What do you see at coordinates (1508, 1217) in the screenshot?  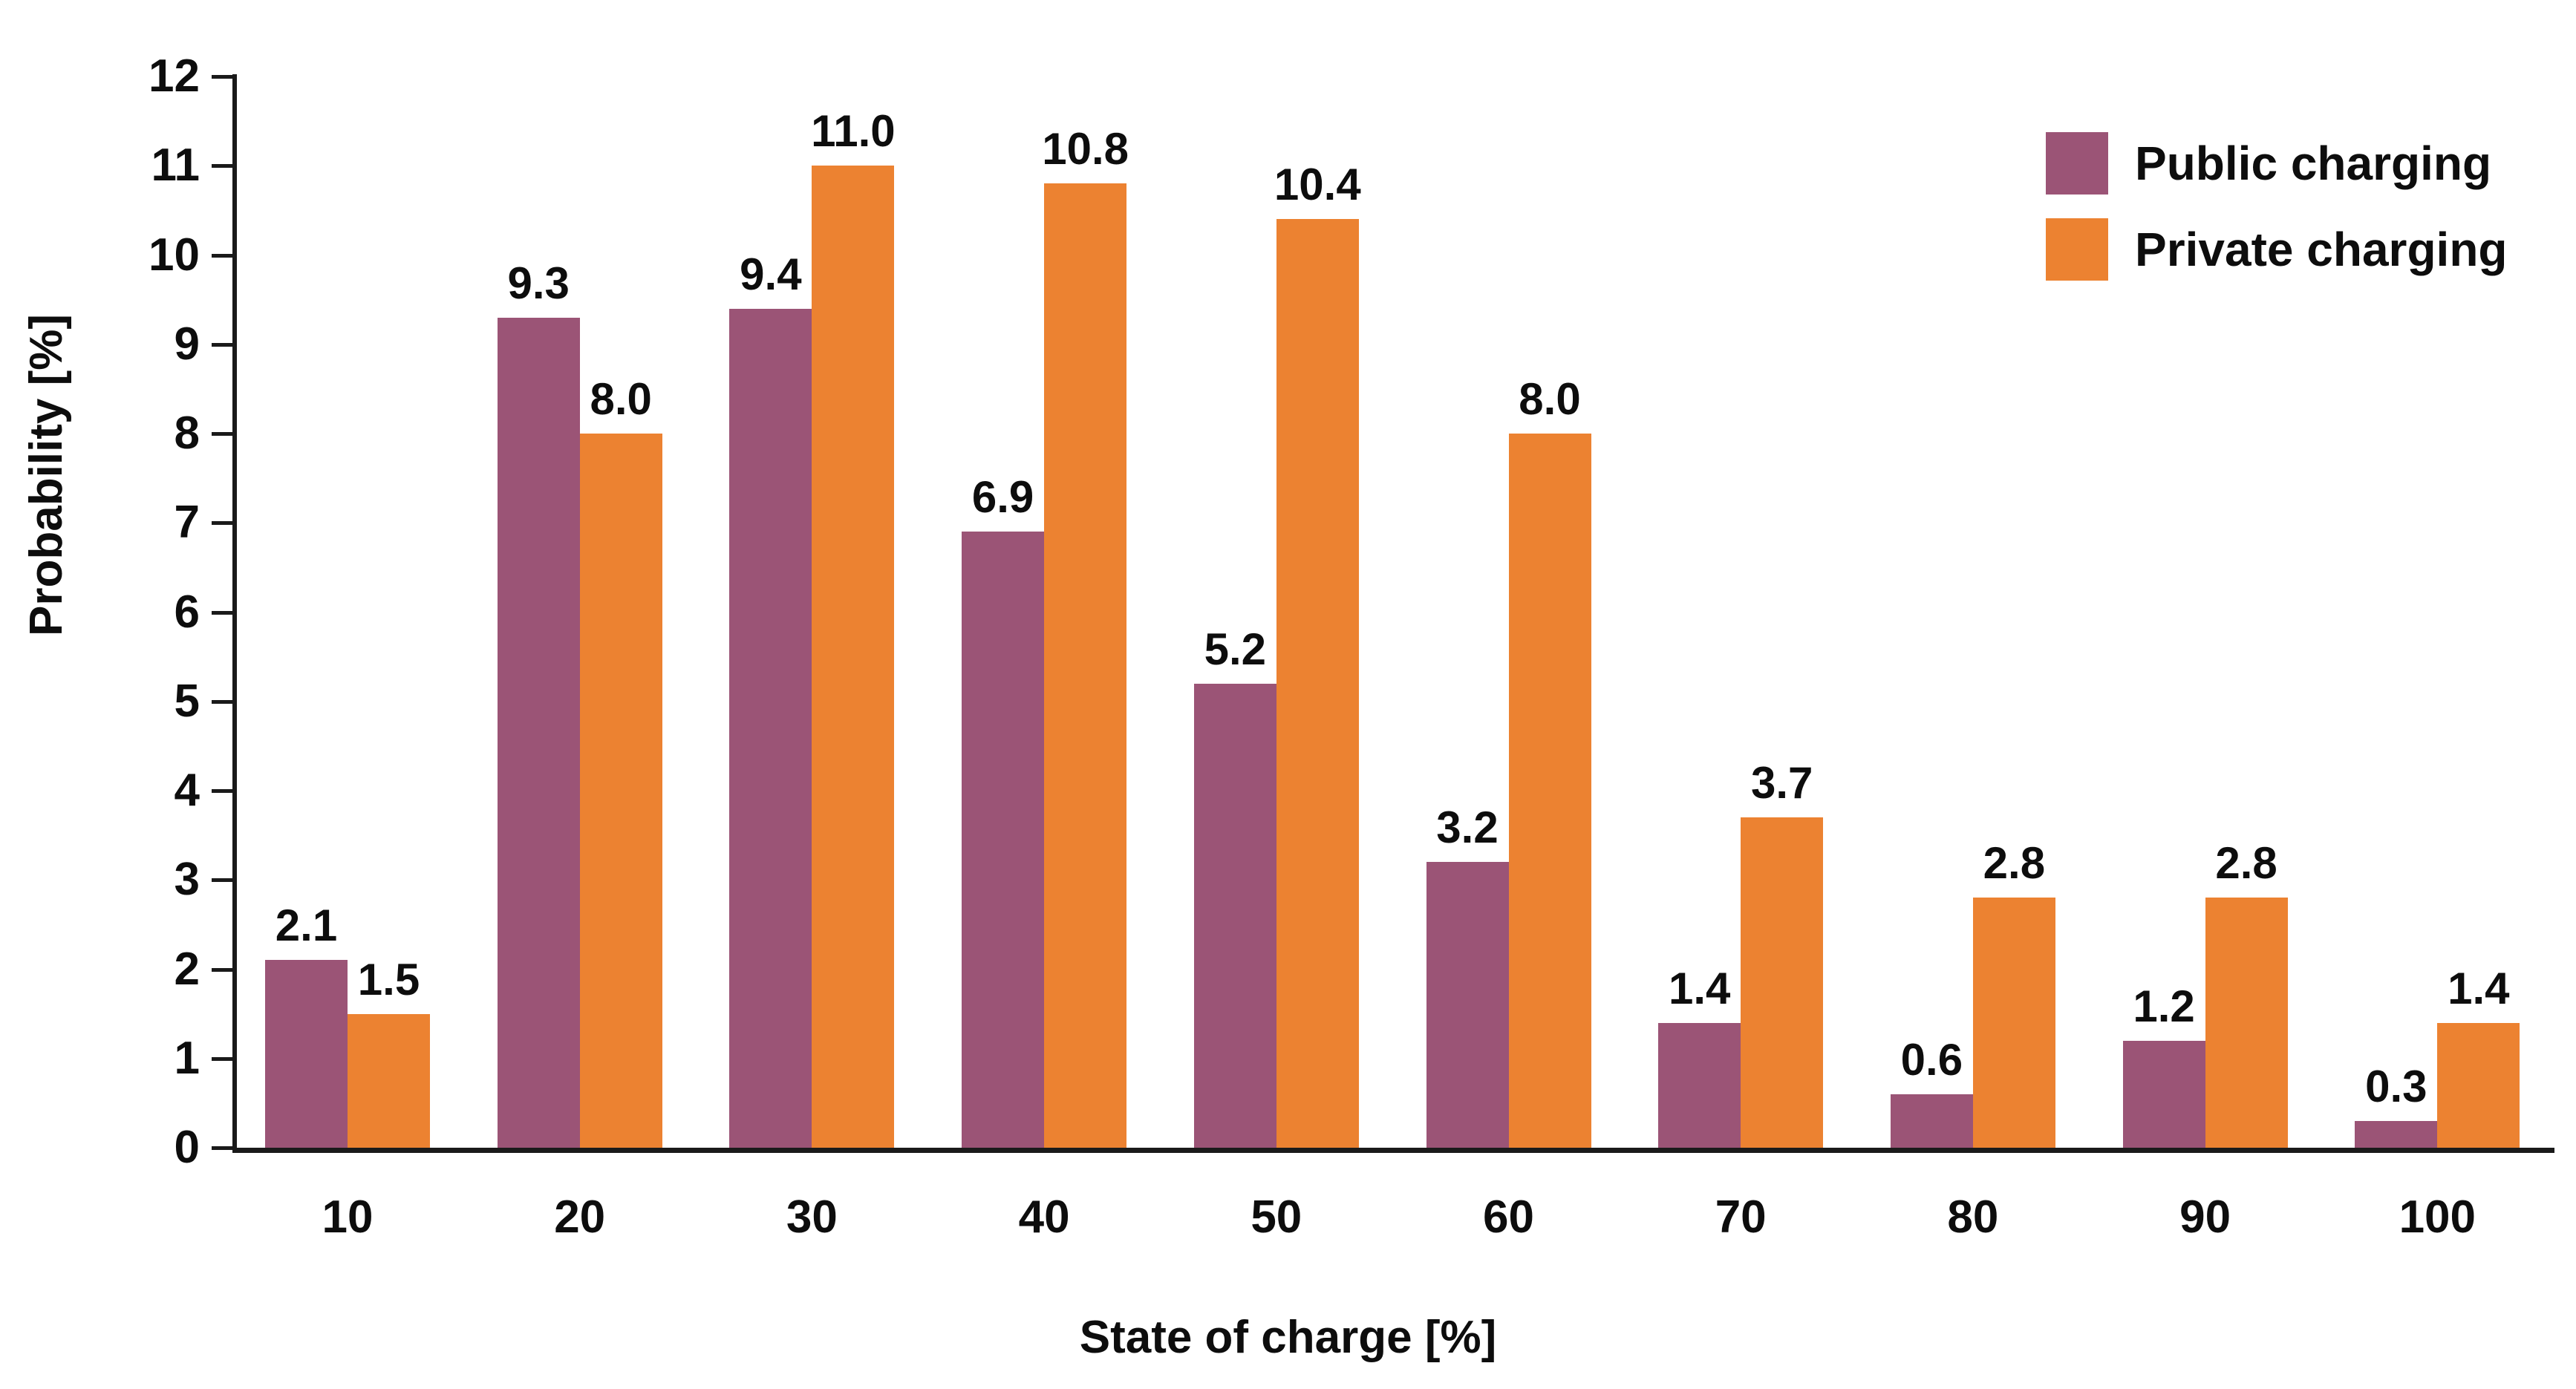 I see `x-category-label: 60` at bounding box center [1508, 1217].